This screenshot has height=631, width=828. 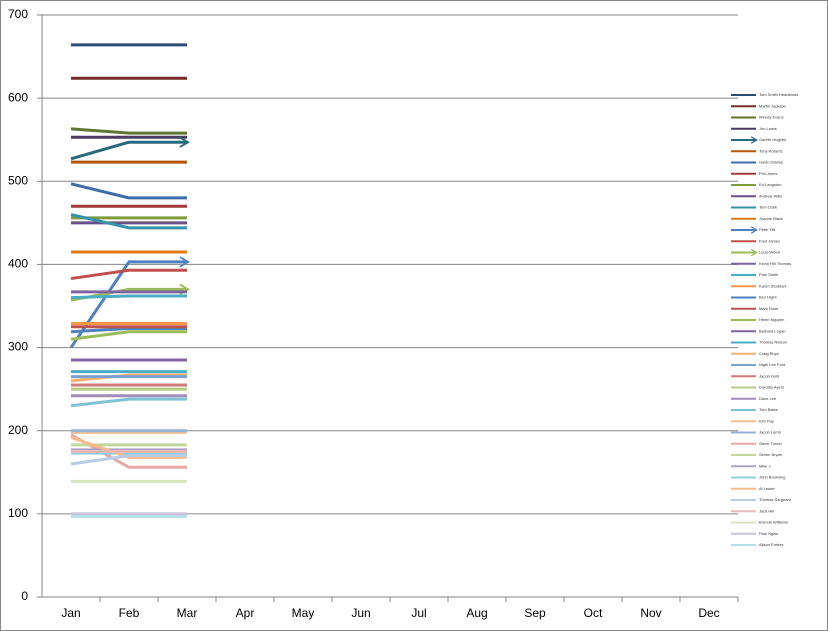 What do you see at coordinates (769, 533) in the screenshot?
I see `legend-label: Paul Ngwe` at bounding box center [769, 533].